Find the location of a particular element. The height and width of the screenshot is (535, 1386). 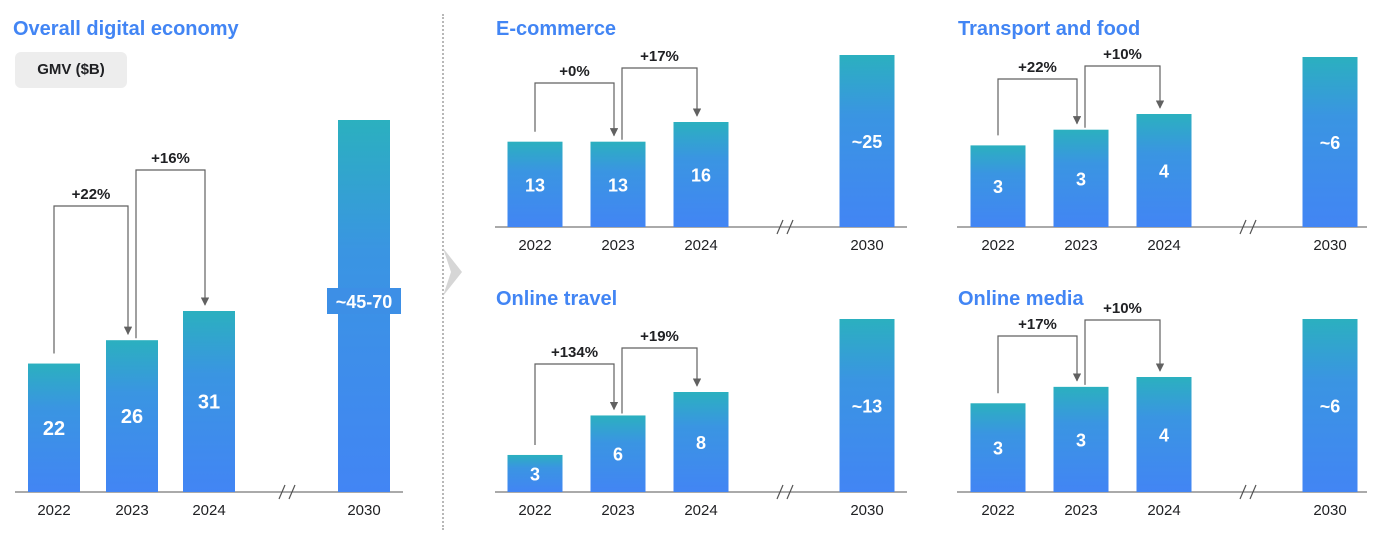

overall-tick-label-2022: 2022 is located at coordinates (53, 510).